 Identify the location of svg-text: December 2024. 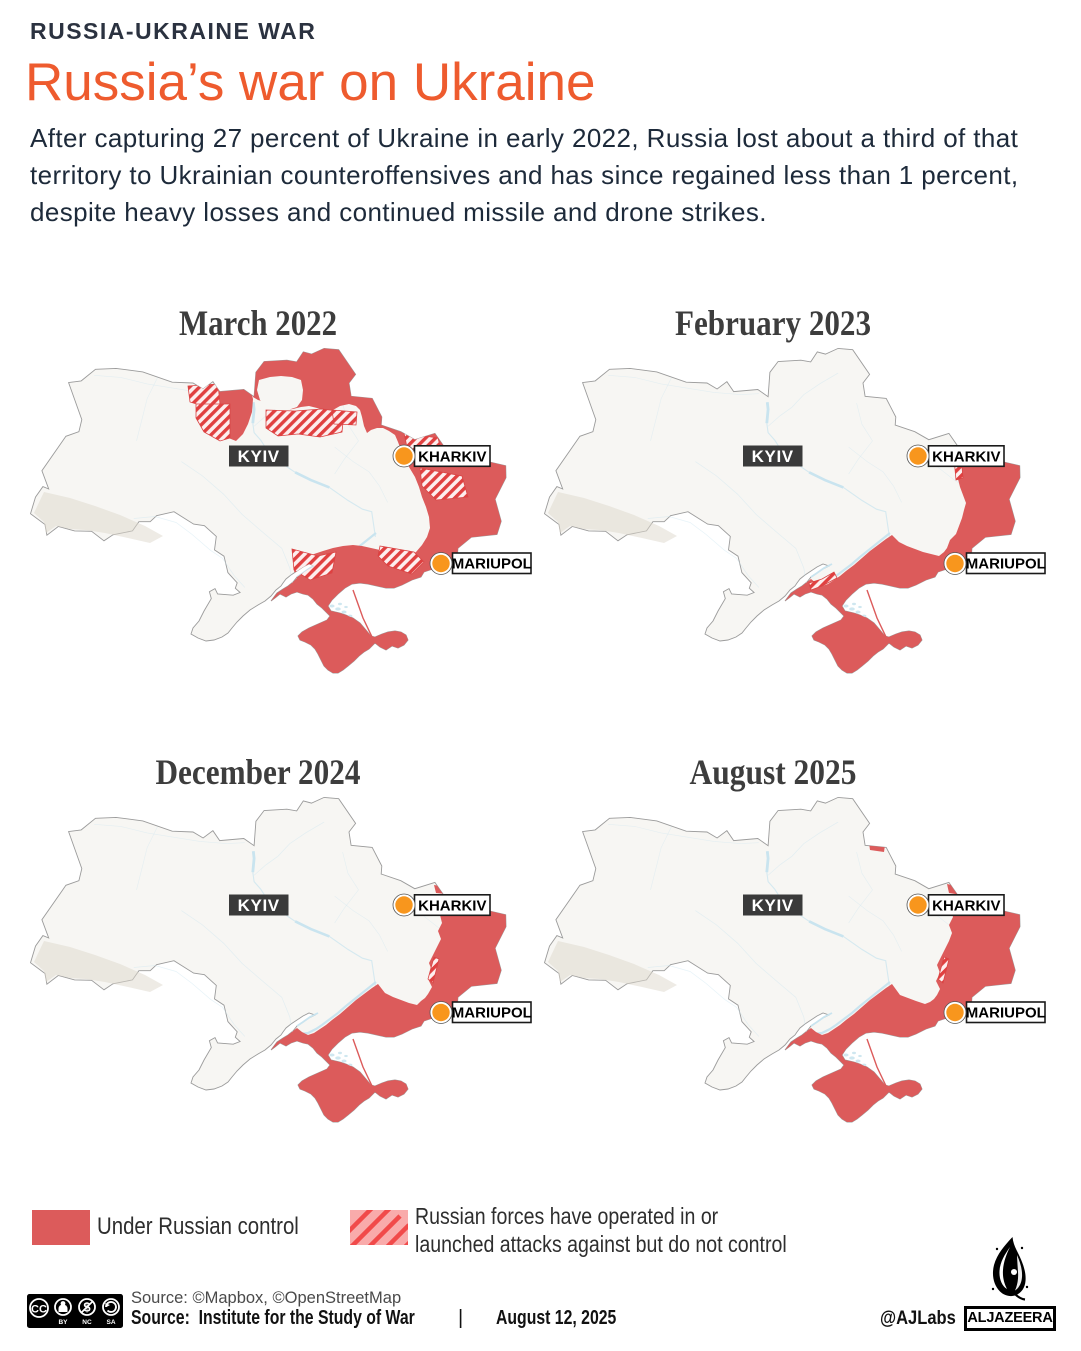
(258, 772).